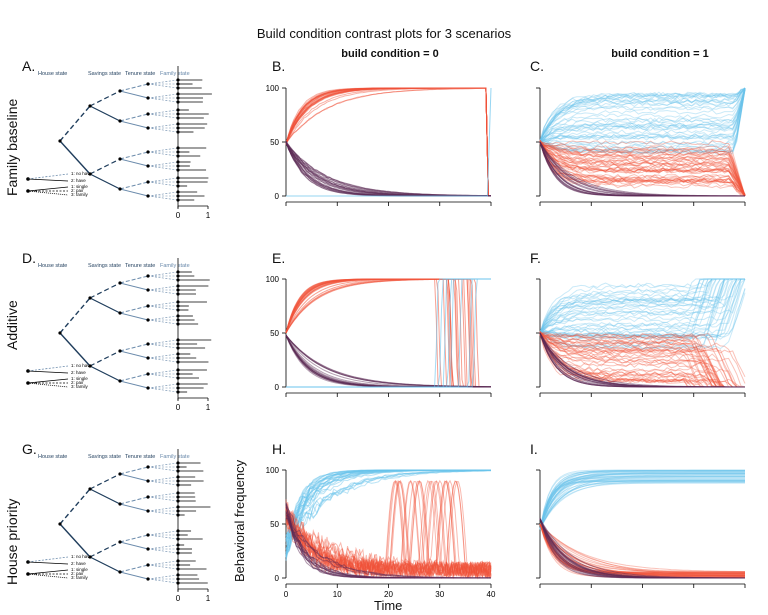  Describe the element at coordinates (537, 66) in the screenshot. I see `panel-letter-c: C.` at that location.